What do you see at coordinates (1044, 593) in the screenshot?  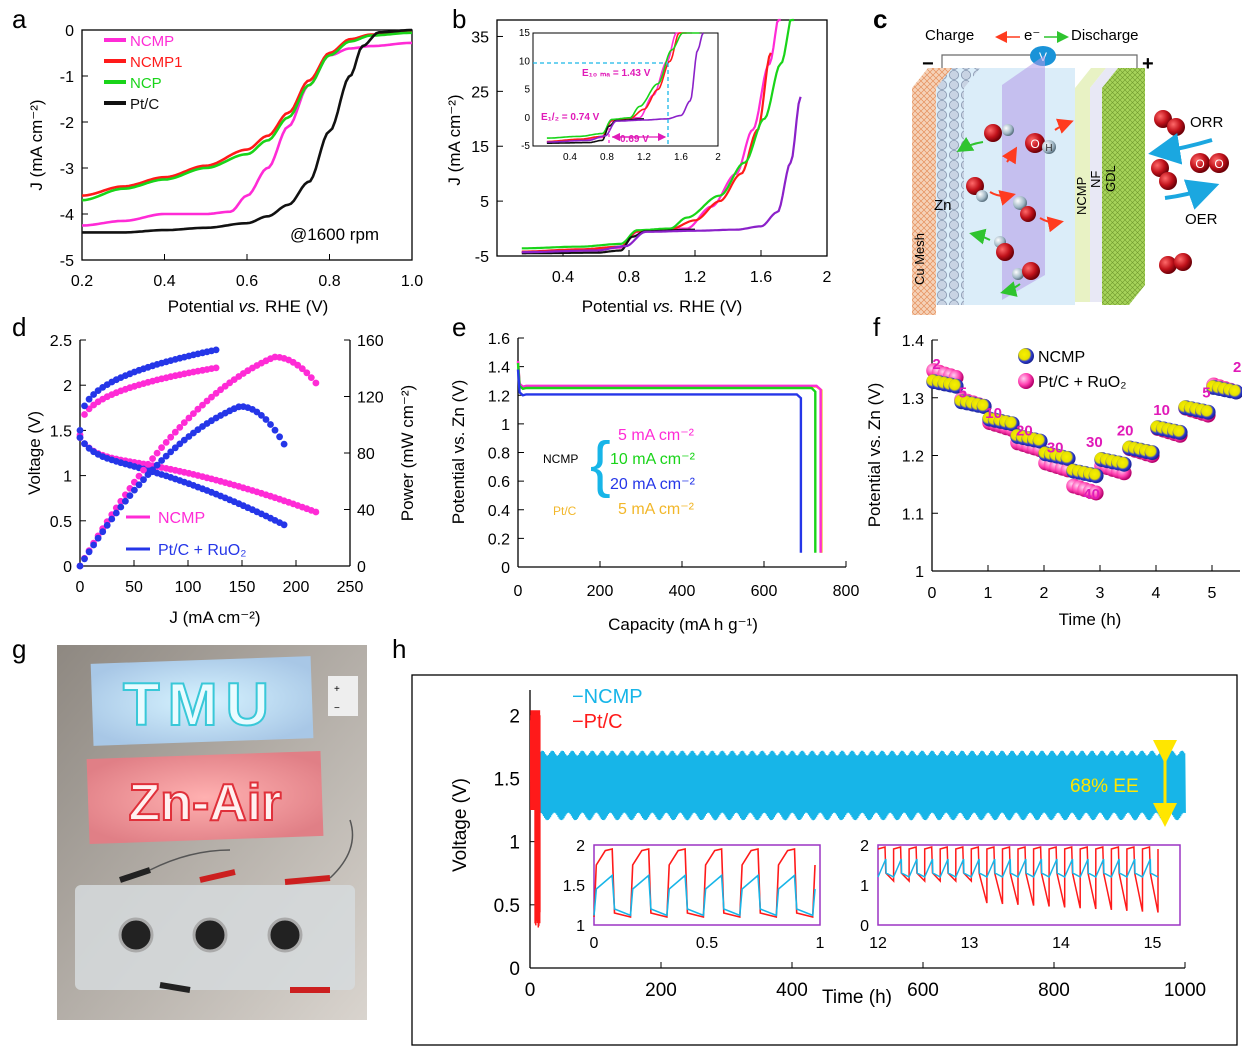 I see `x-tick-label: 2` at bounding box center [1044, 593].